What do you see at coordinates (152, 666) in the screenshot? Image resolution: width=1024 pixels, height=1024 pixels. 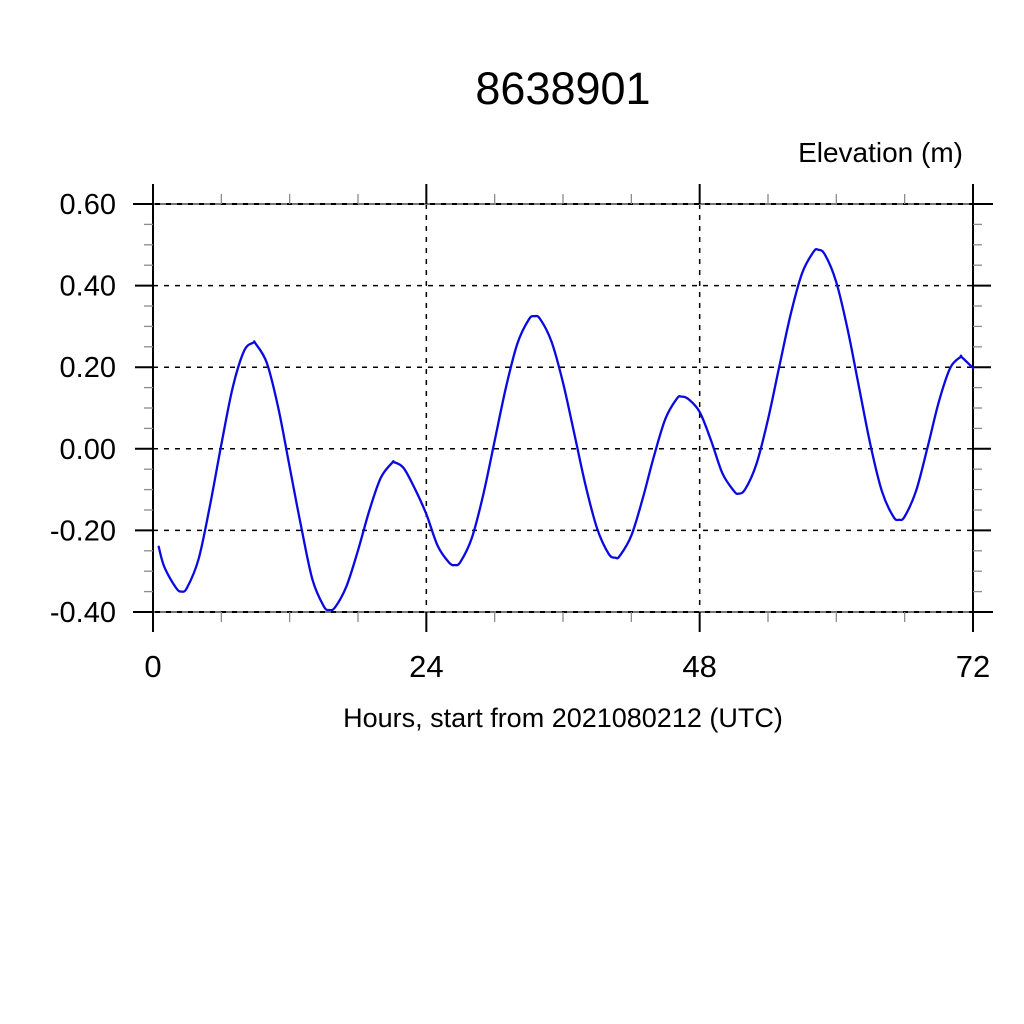 I see `x-tick-label: 0` at bounding box center [152, 666].